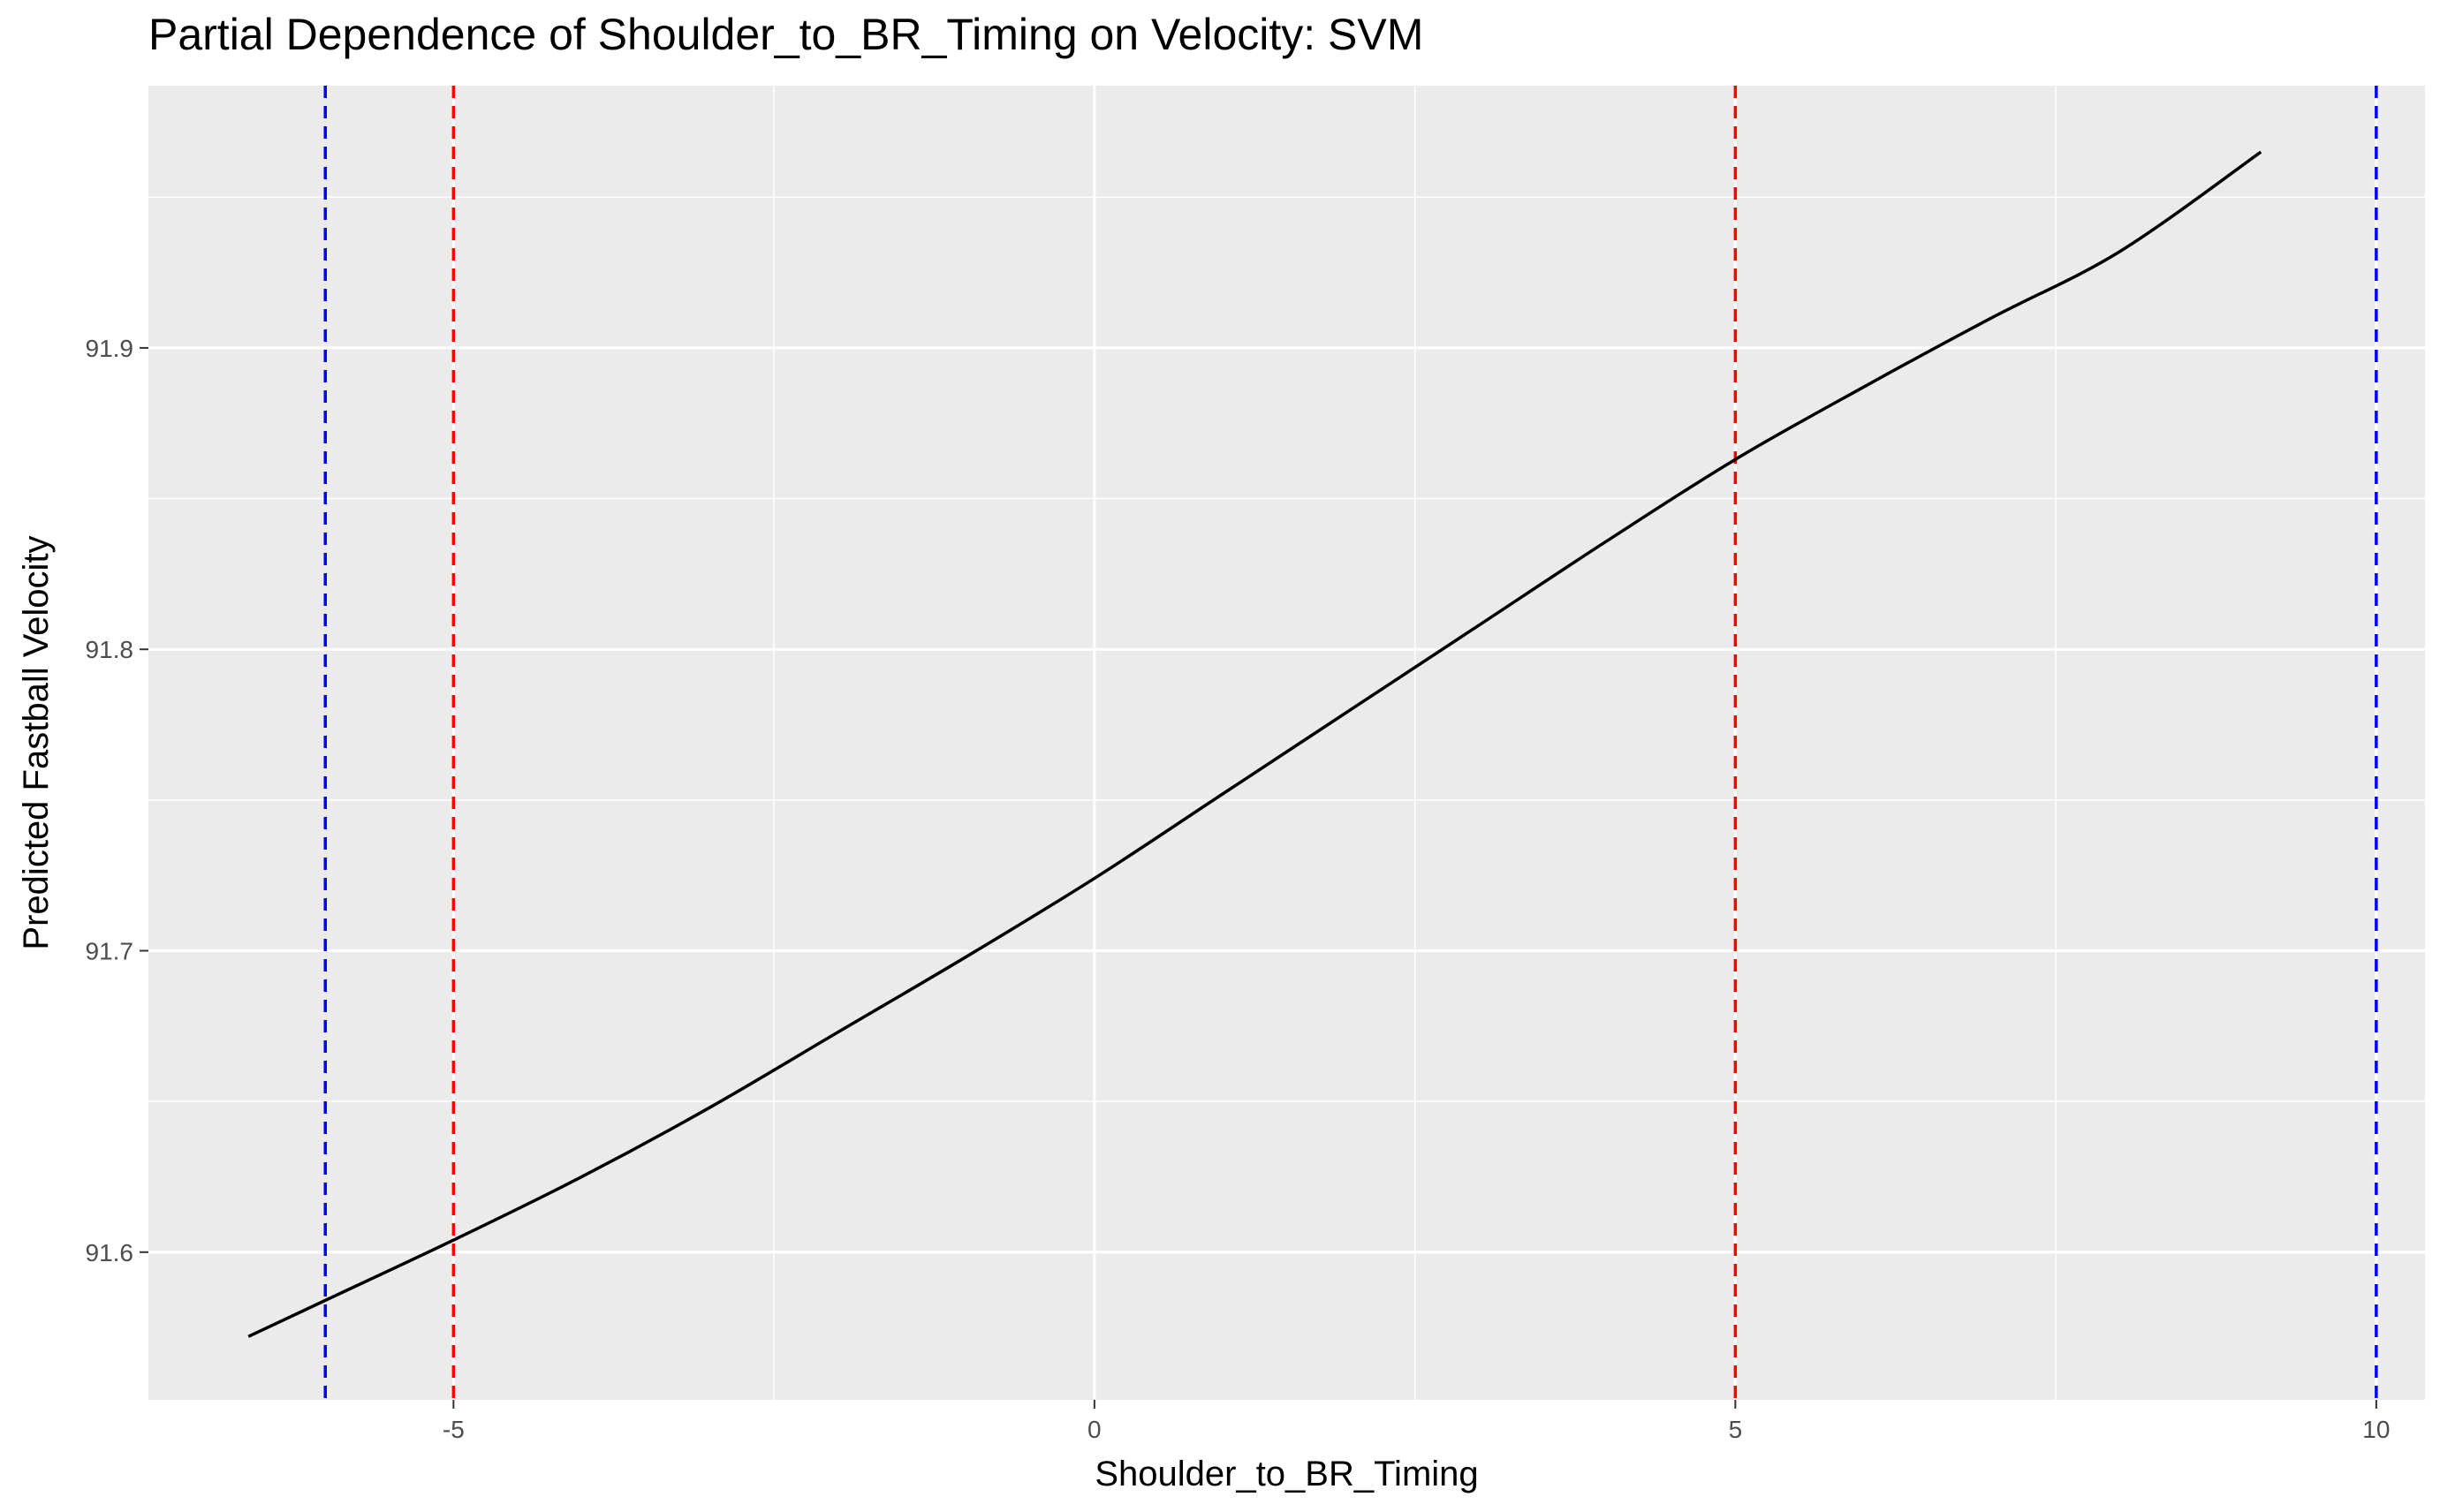  Describe the element at coordinates (117, 801) in the screenshot. I see `y-axis: 91.6 91.7 91.8 91.9` at that location.